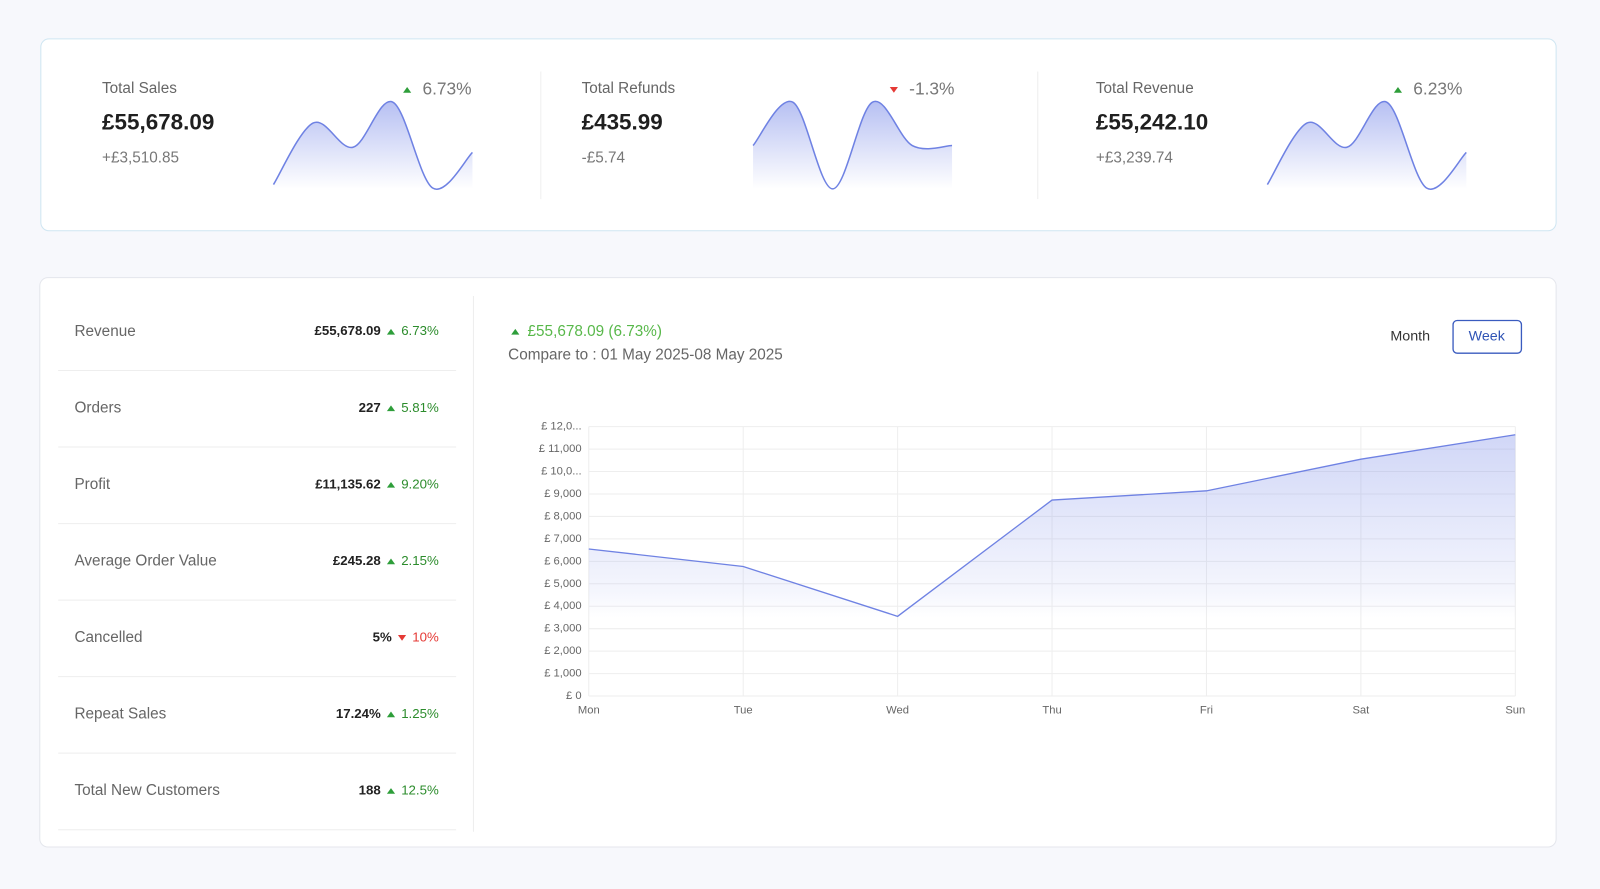 This screenshot has height=889, width=1600. Describe the element at coordinates (897, 710) in the screenshot. I see `x-tick-label: Wed` at that location.